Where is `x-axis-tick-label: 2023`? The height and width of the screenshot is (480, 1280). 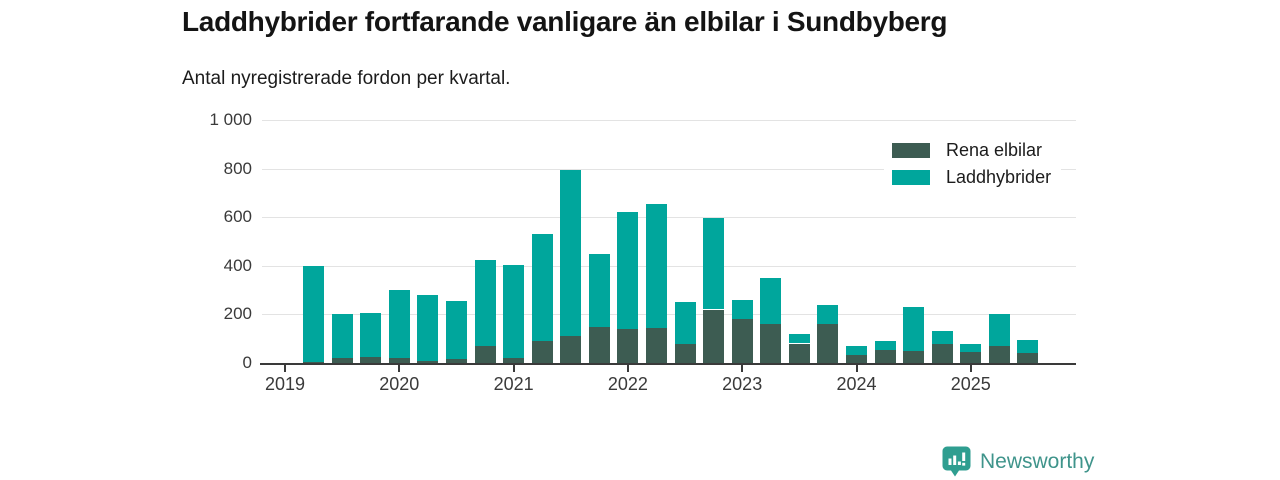
x-axis-tick-label: 2023 is located at coordinates (742, 384).